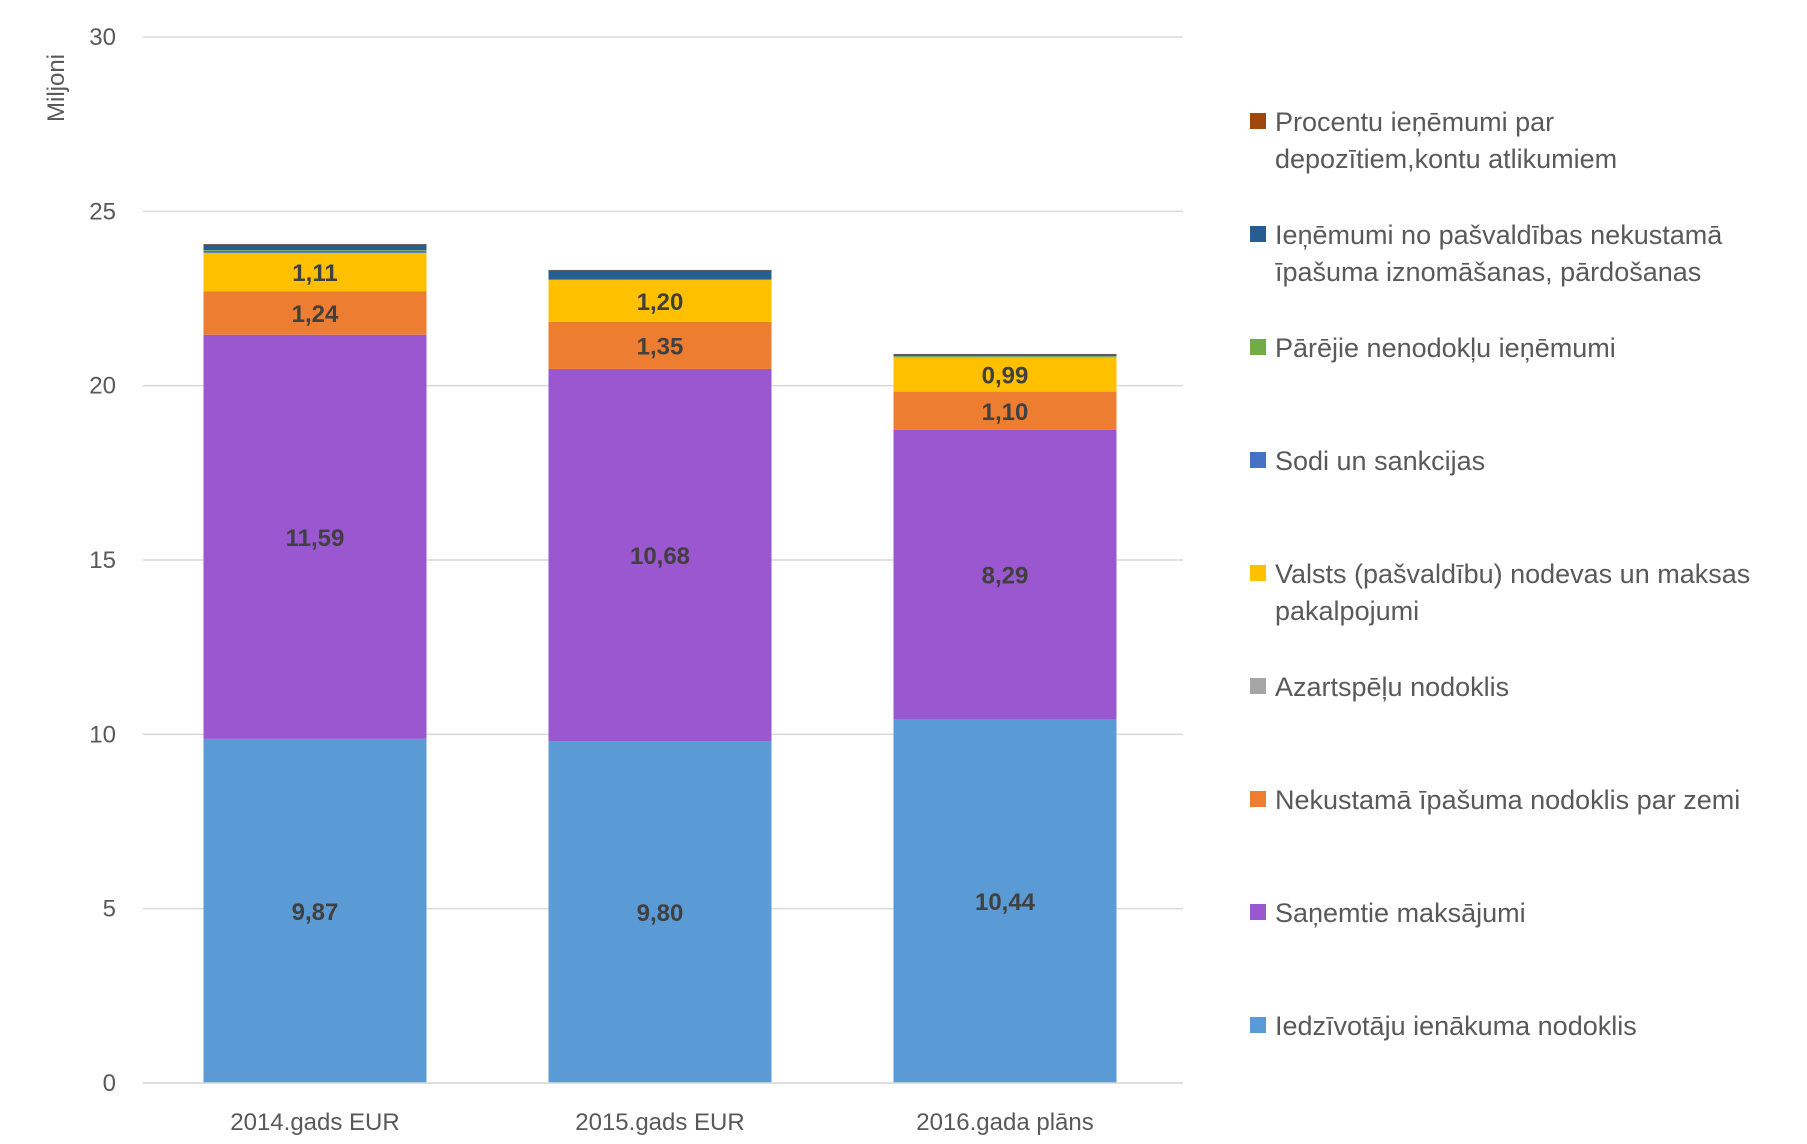 The height and width of the screenshot is (1144, 1807). I want to click on y-tick-label: 10, so click(102, 734).